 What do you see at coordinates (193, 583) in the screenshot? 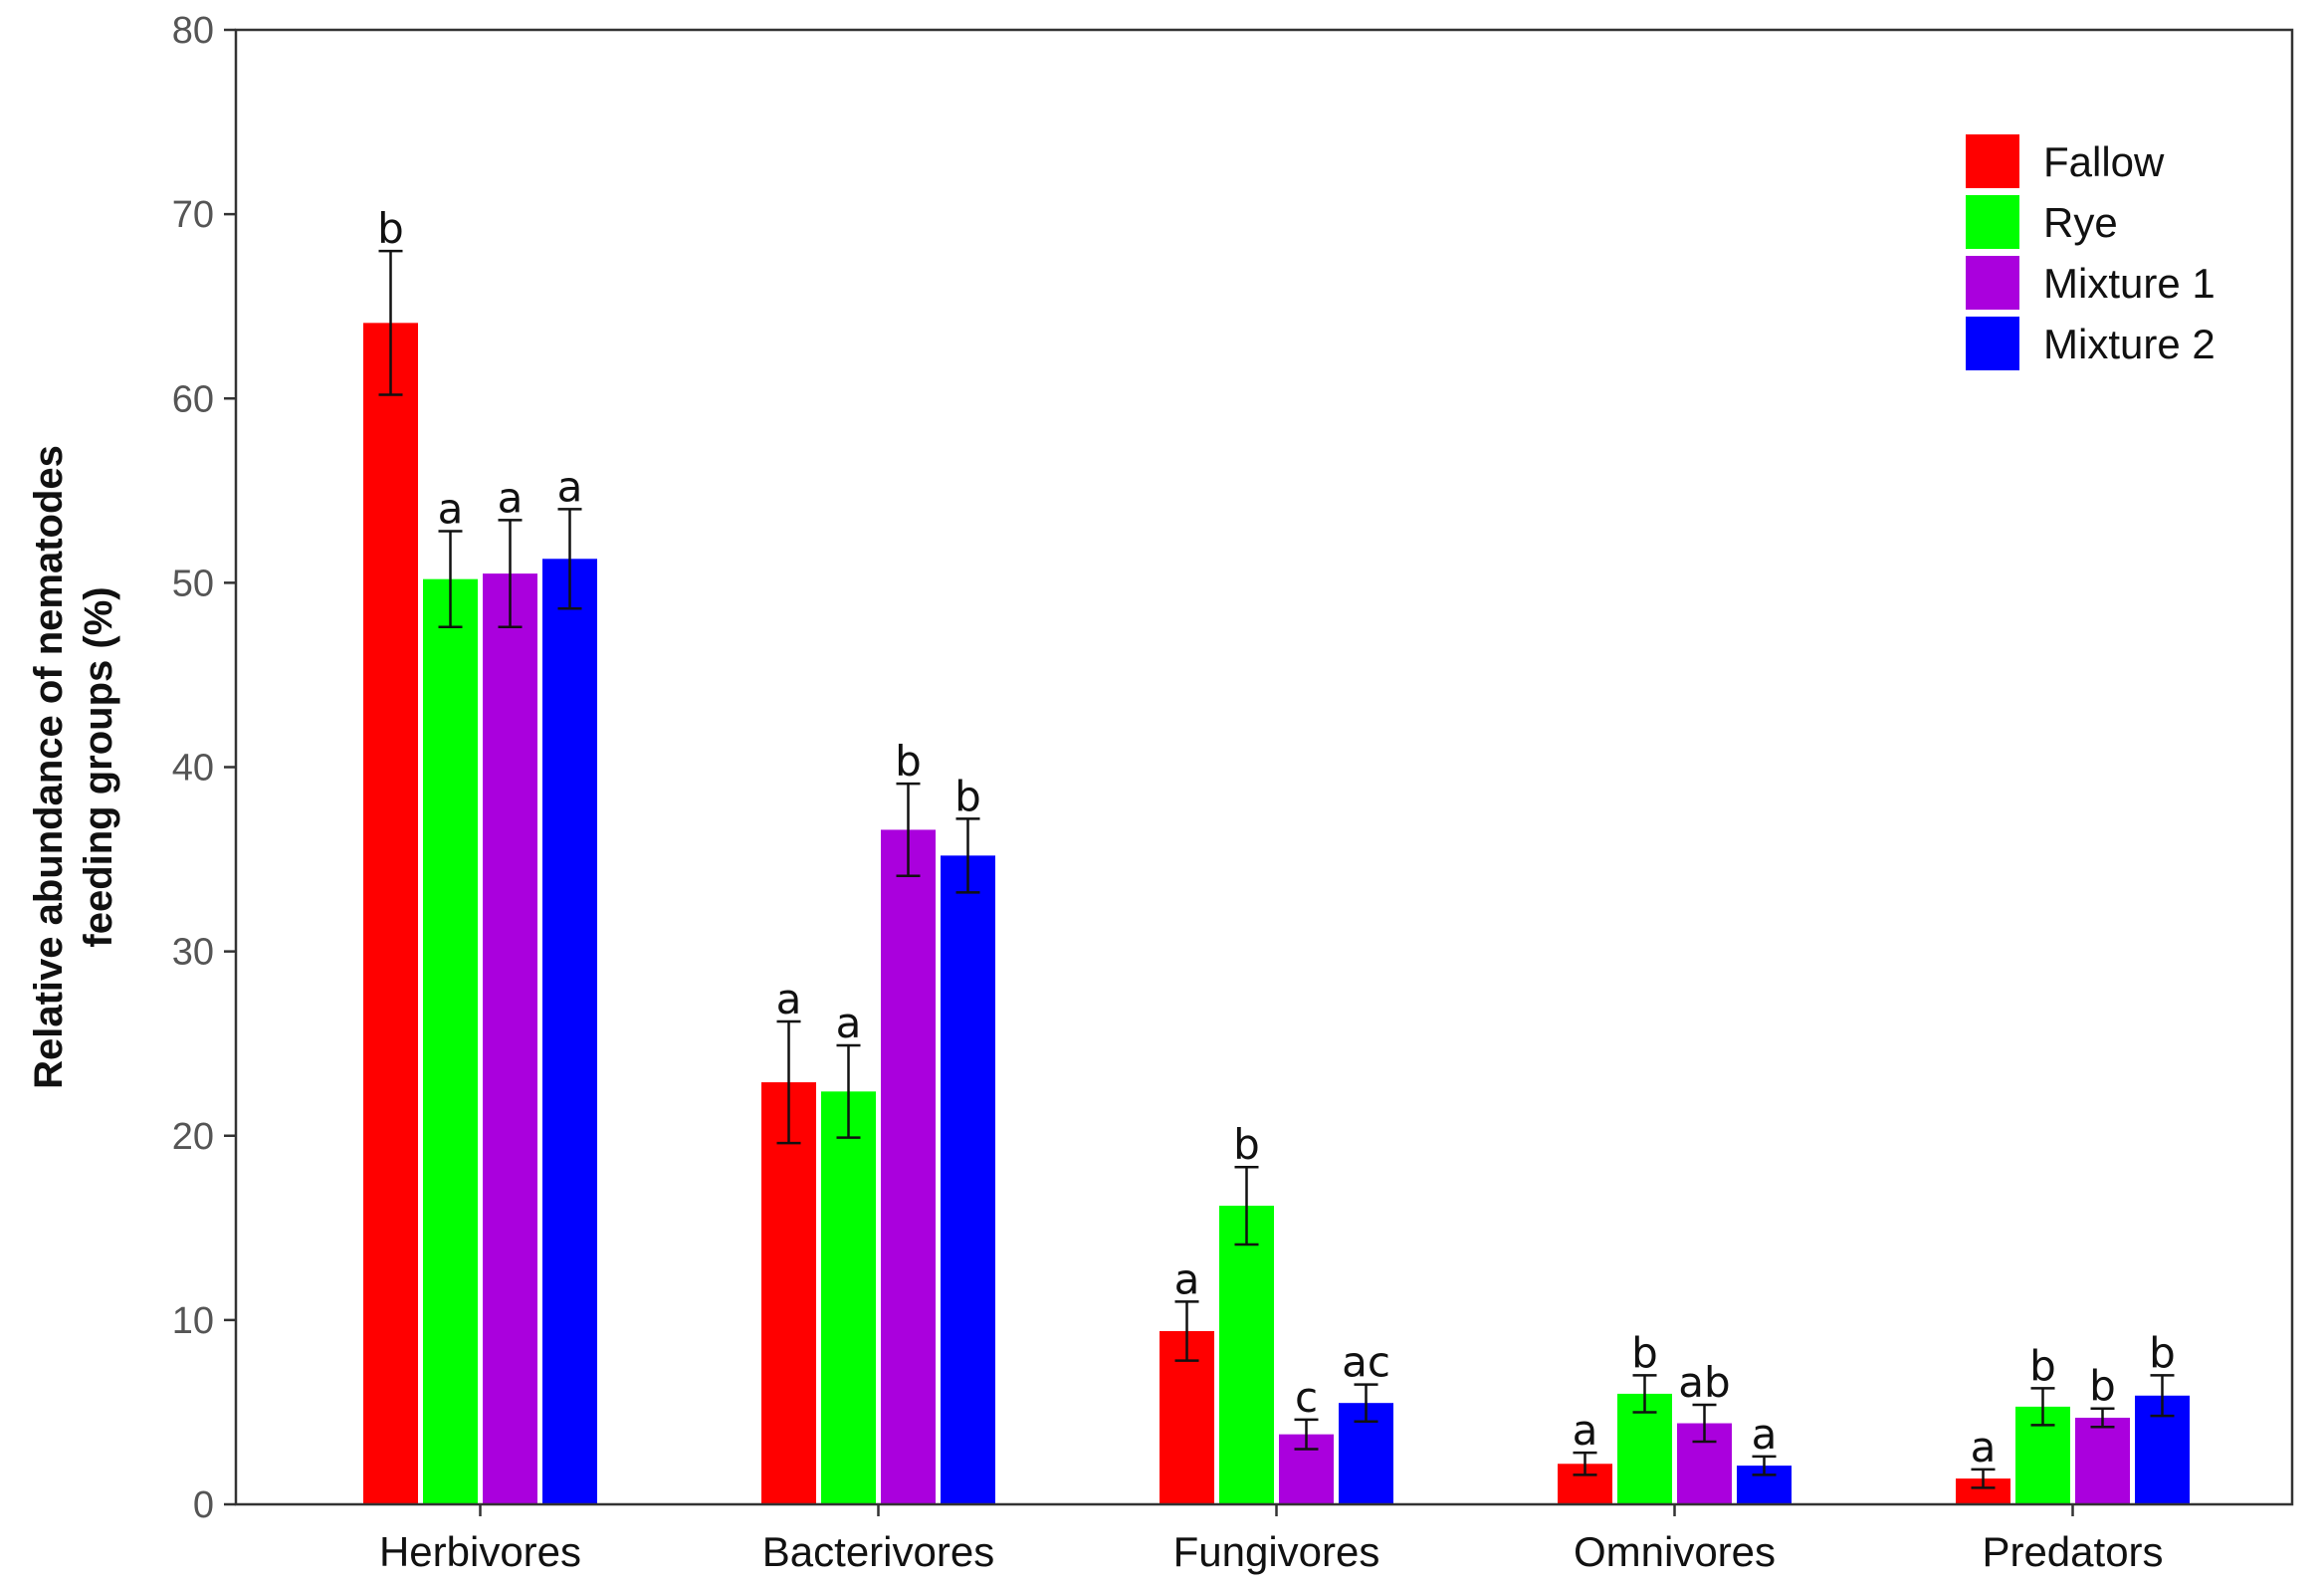
I see `y-tick-label: 50` at bounding box center [193, 583].